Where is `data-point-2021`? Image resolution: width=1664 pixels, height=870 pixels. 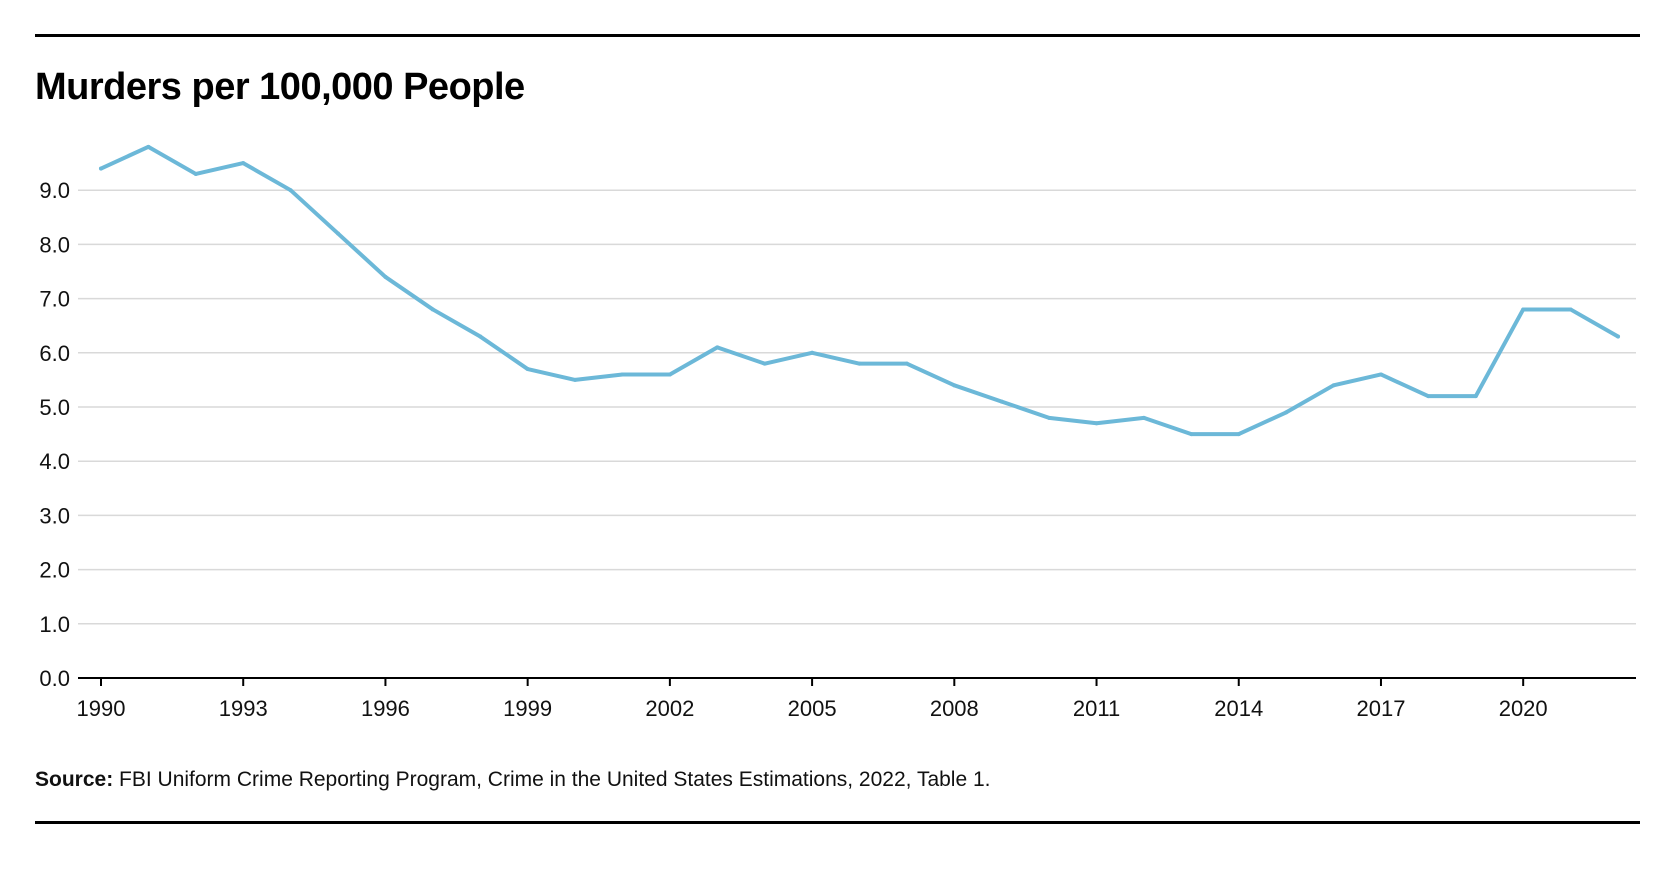
data-point-2021 is located at coordinates (1570, 309).